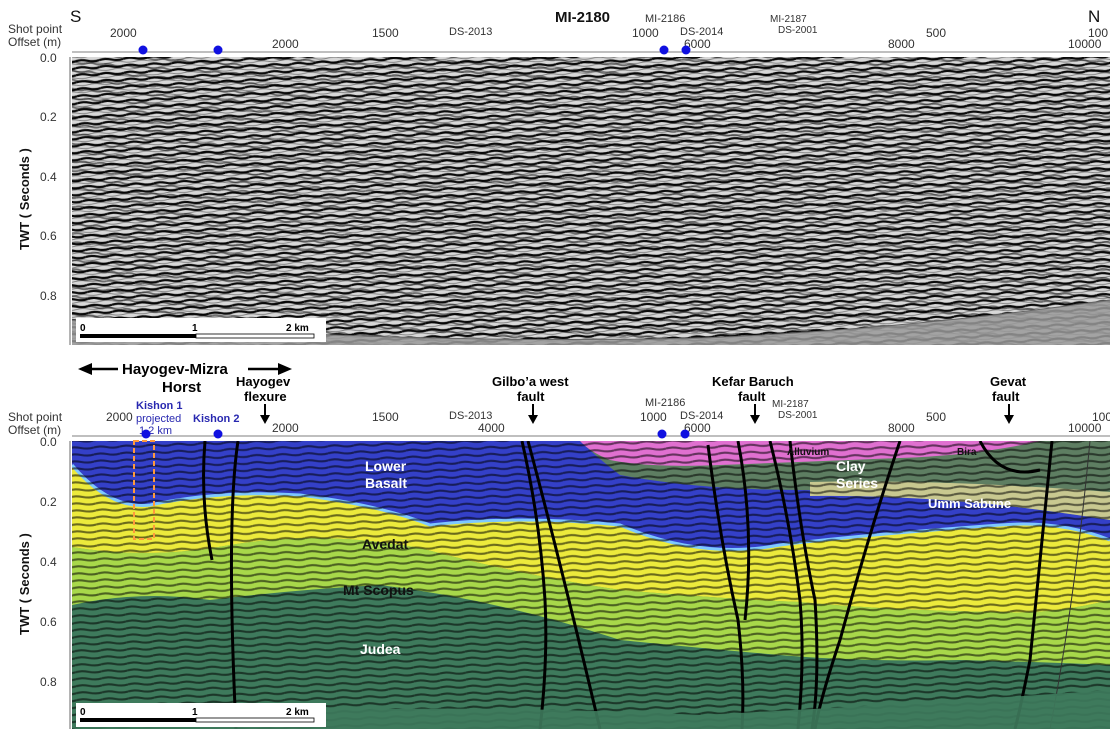  Describe the element at coordinates (1094, 16) in the screenshot. I see `north-label: N` at that location.